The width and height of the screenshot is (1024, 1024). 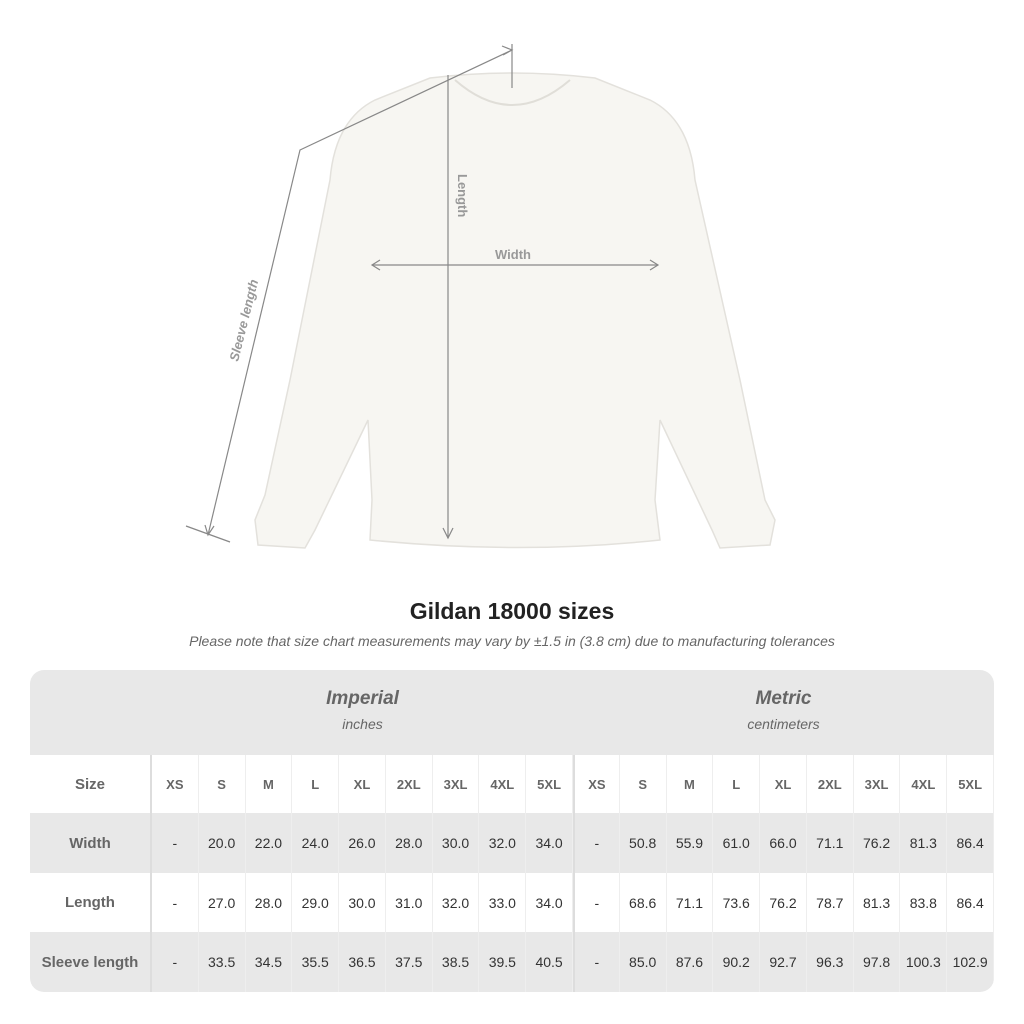 What do you see at coordinates (362, 712) in the screenshot?
I see `imperial-header: Imperial inches` at bounding box center [362, 712].